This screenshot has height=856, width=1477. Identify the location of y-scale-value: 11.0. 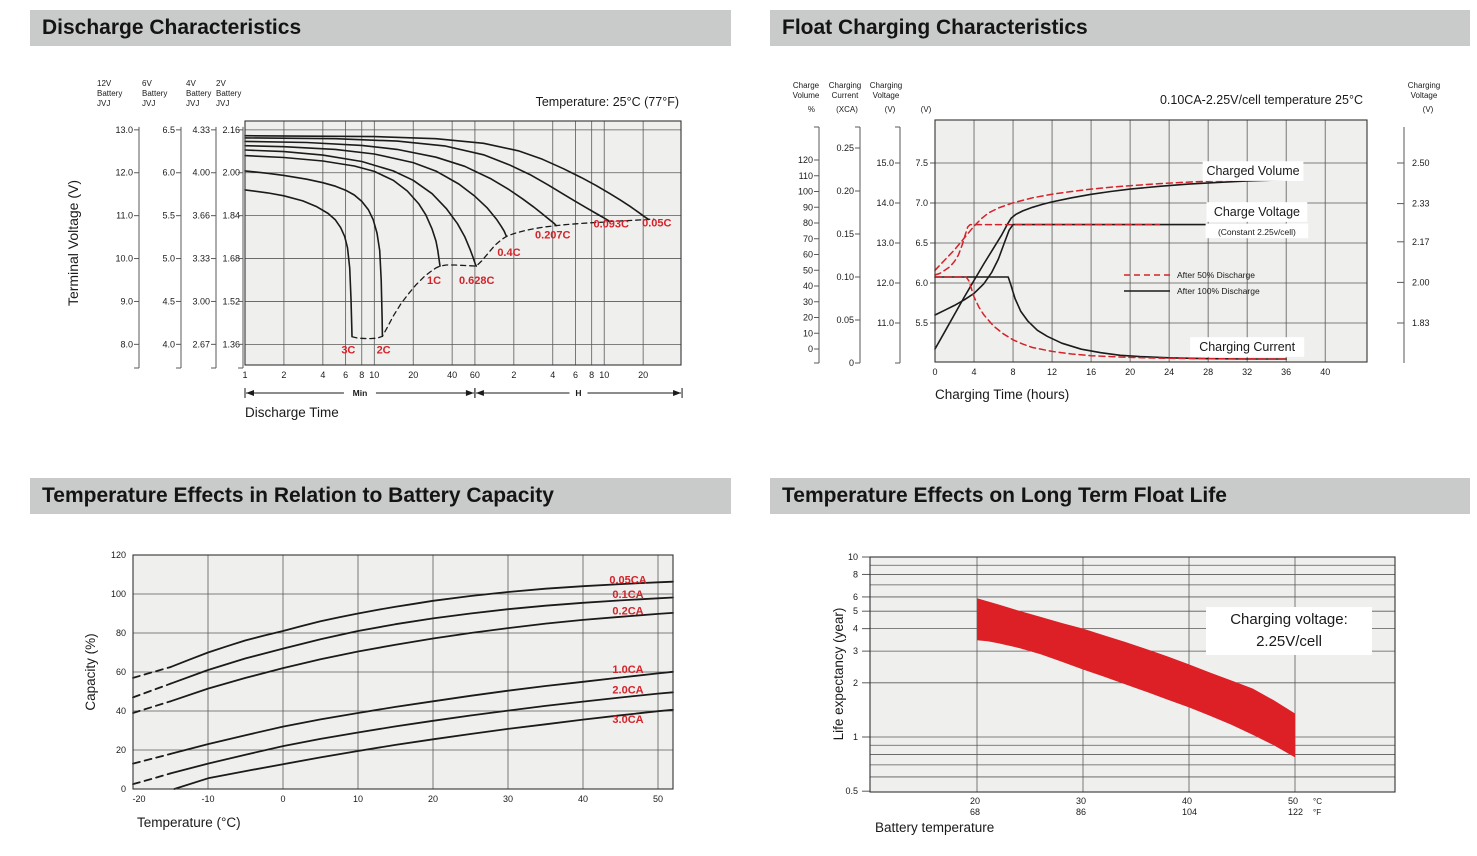
(124, 216).